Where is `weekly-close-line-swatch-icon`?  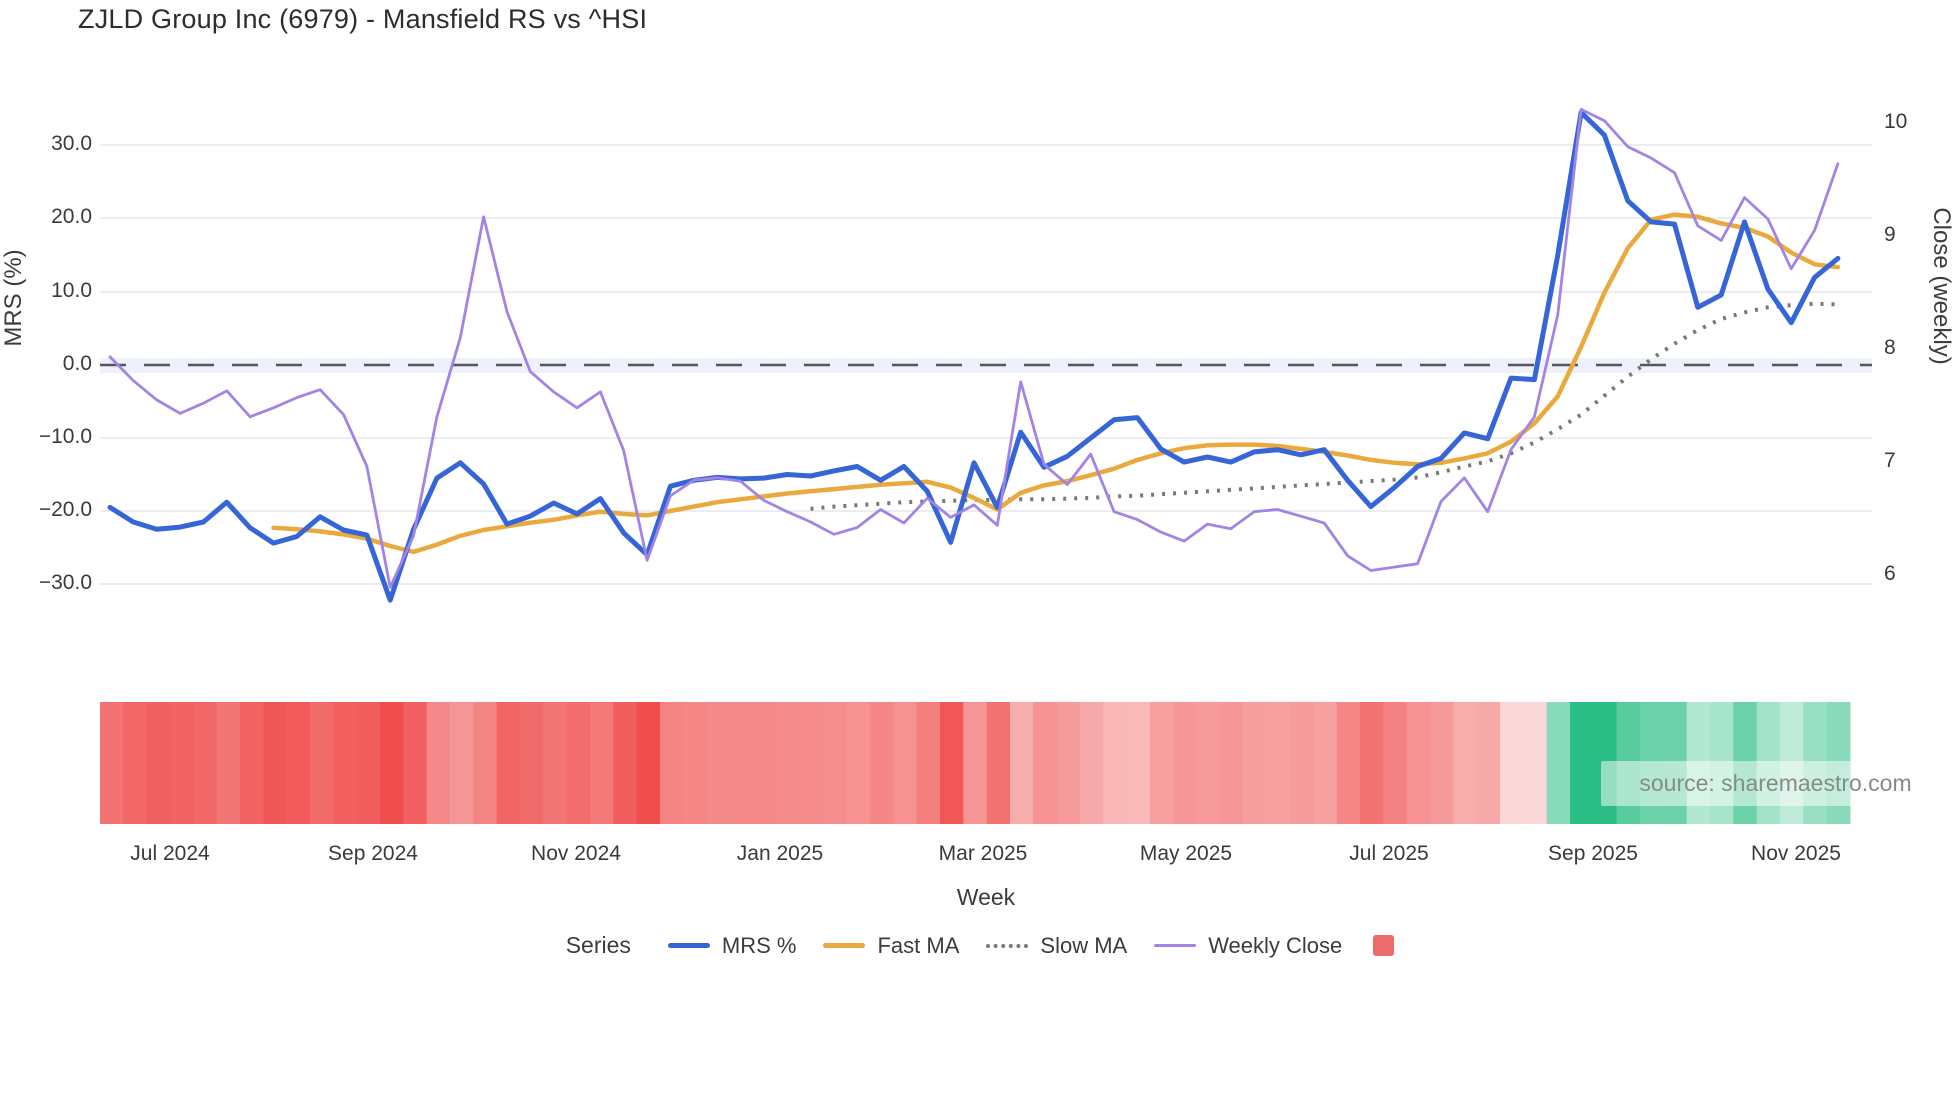
weekly-close-line-swatch-icon is located at coordinates (1175, 945).